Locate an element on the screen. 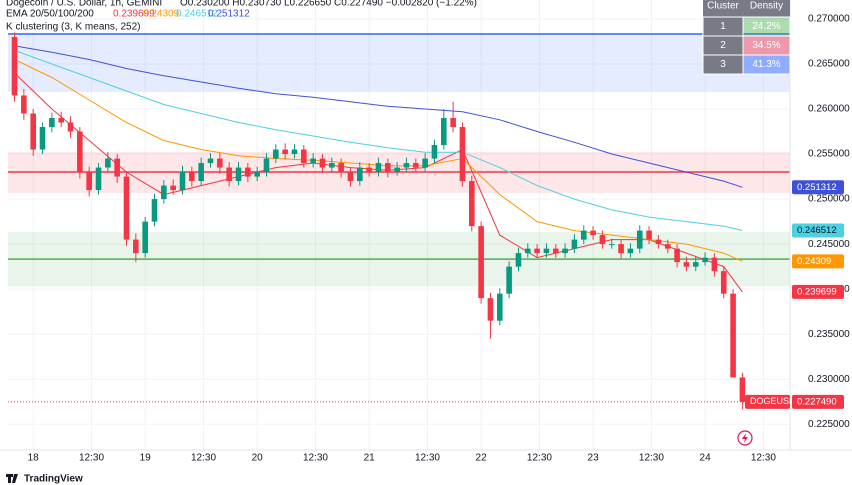 This screenshot has width=852, height=485. cluster-table: Cluster Density 1 24.2% 2 34.5% 3 41.3% is located at coordinates (746, 37).